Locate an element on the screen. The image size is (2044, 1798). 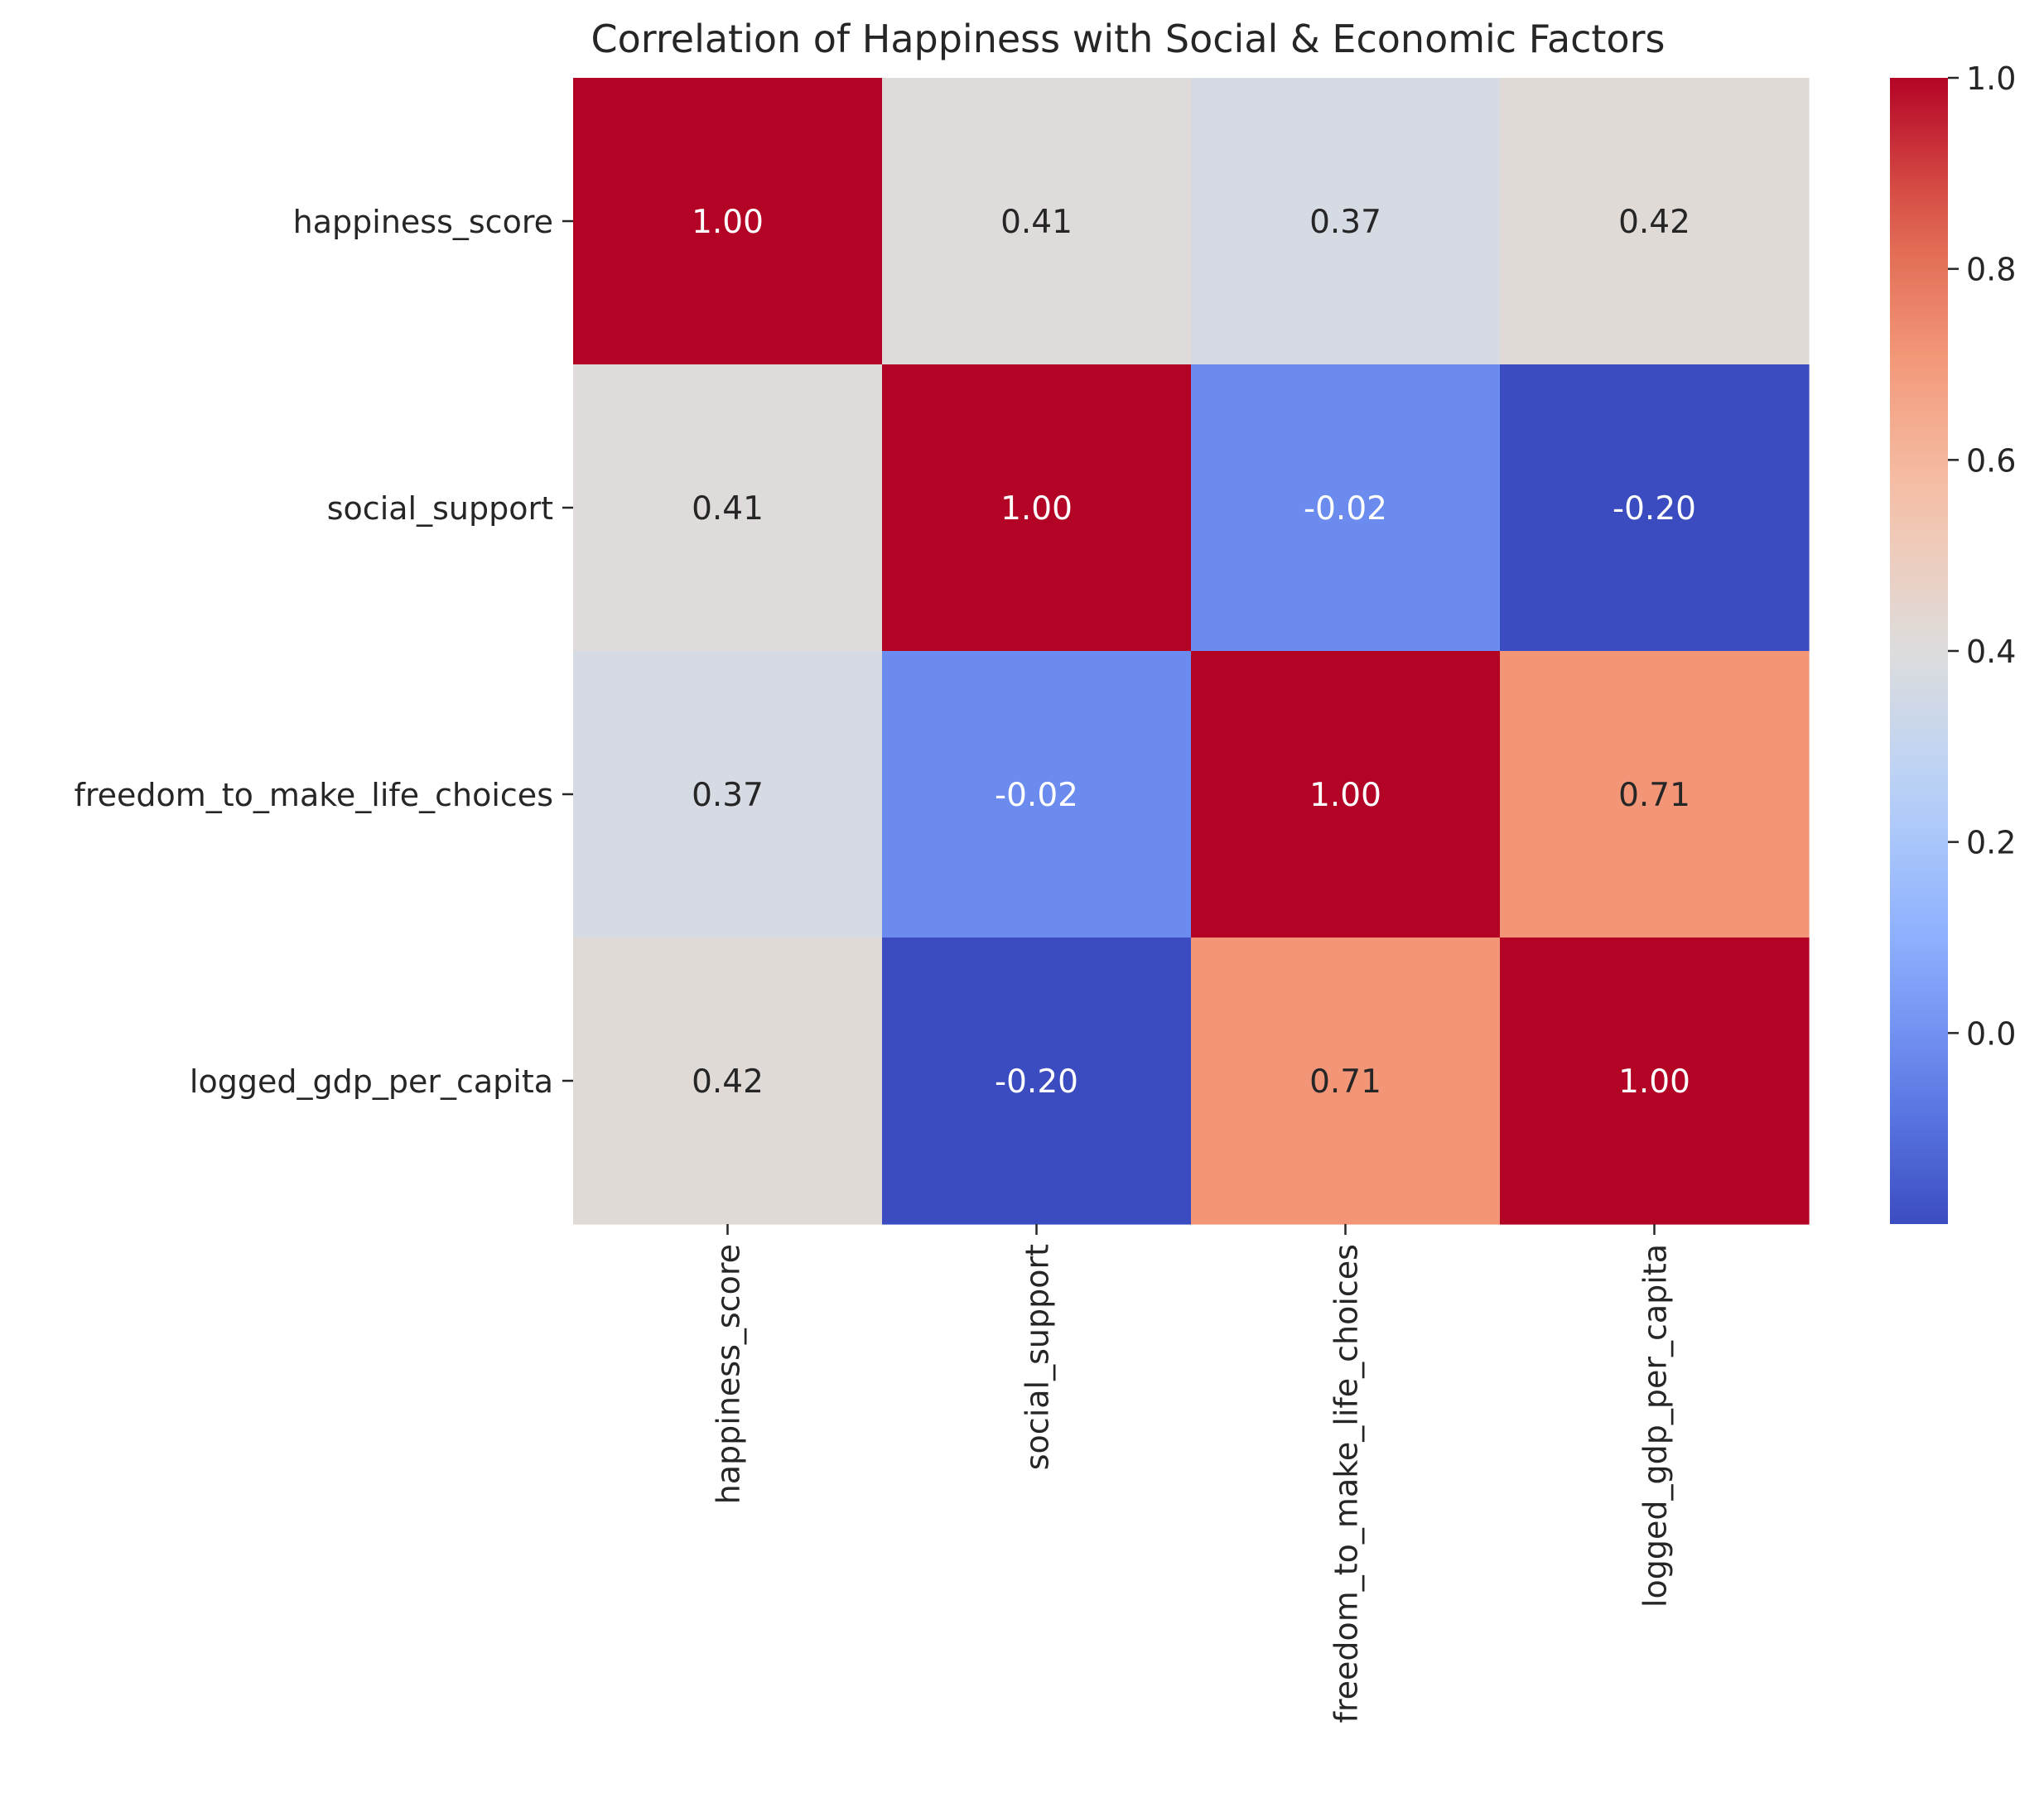
y-tick-label: social_support is located at coordinates (440, 508).